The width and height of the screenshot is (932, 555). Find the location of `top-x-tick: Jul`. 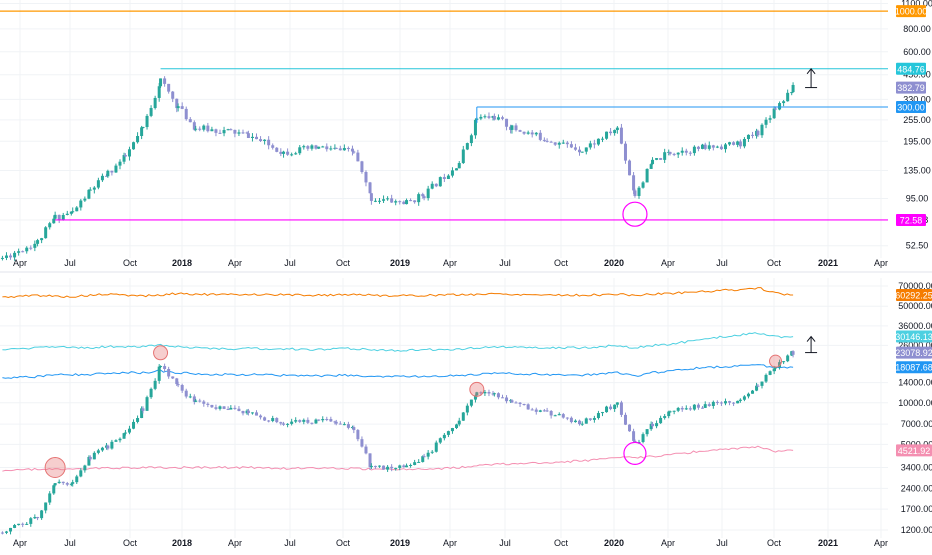

top-x-tick: Jul is located at coordinates (722, 263).